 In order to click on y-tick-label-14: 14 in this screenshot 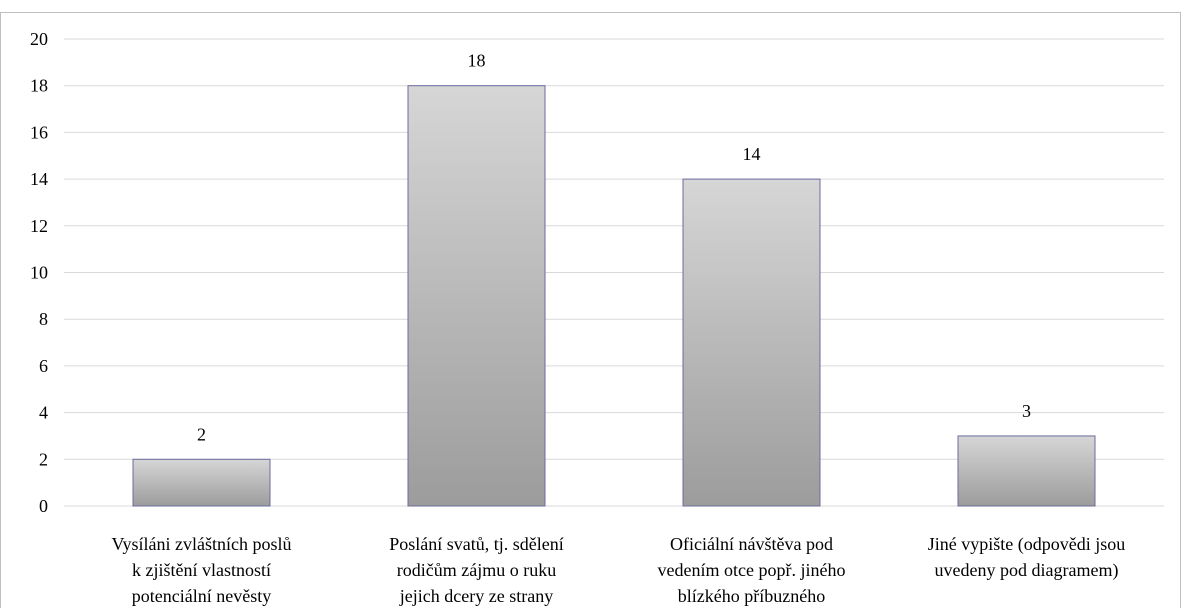, I will do `click(39, 179)`.